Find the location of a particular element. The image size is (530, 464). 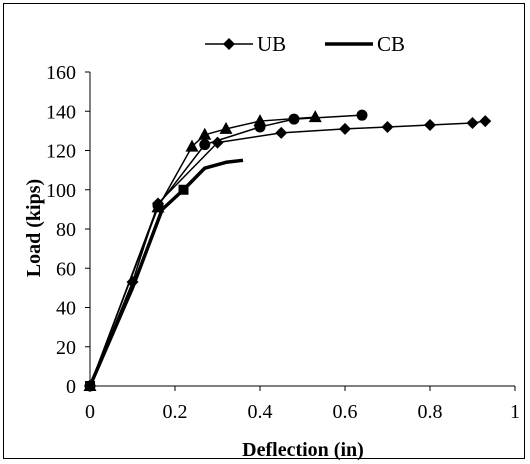

legend-label: CB is located at coordinates (391, 44).